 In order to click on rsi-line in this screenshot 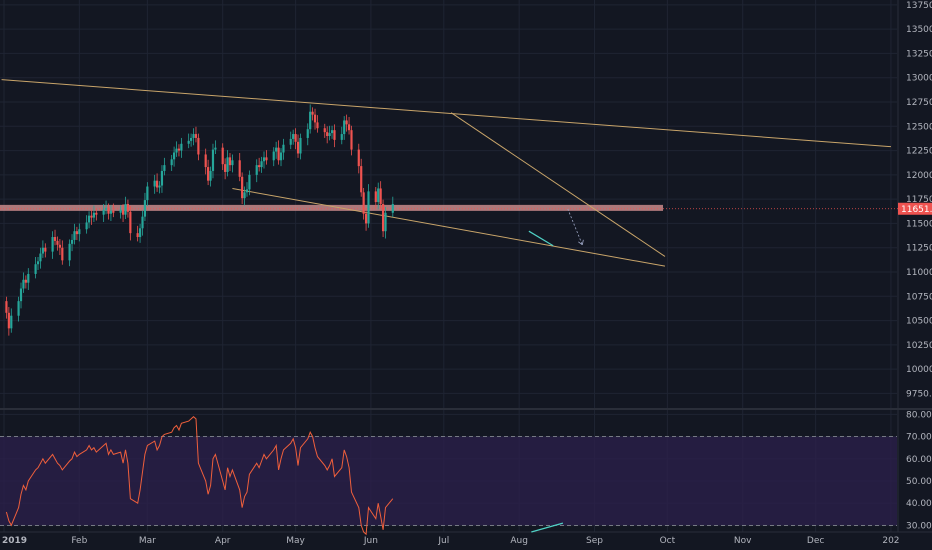, I will do `click(199, 476)`.